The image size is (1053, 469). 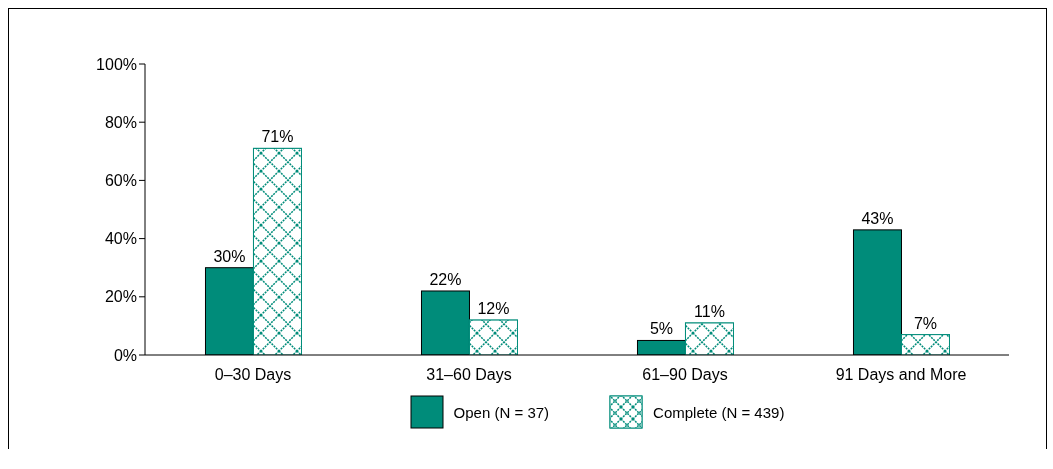 I want to click on y-tick-label: 0%, so click(x=125, y=355).